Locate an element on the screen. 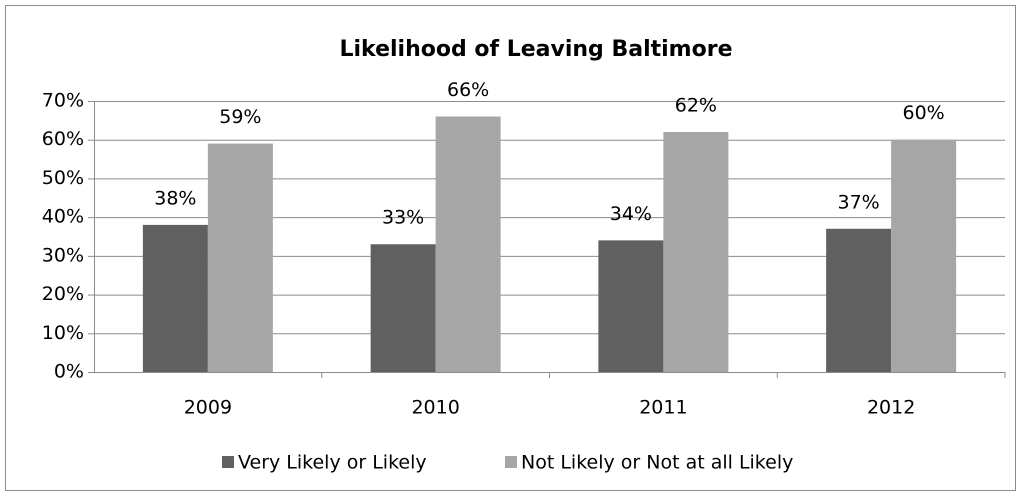 This screenshot has height=497, width=1022. data-label: 62% is located at coordinates (696, 105).